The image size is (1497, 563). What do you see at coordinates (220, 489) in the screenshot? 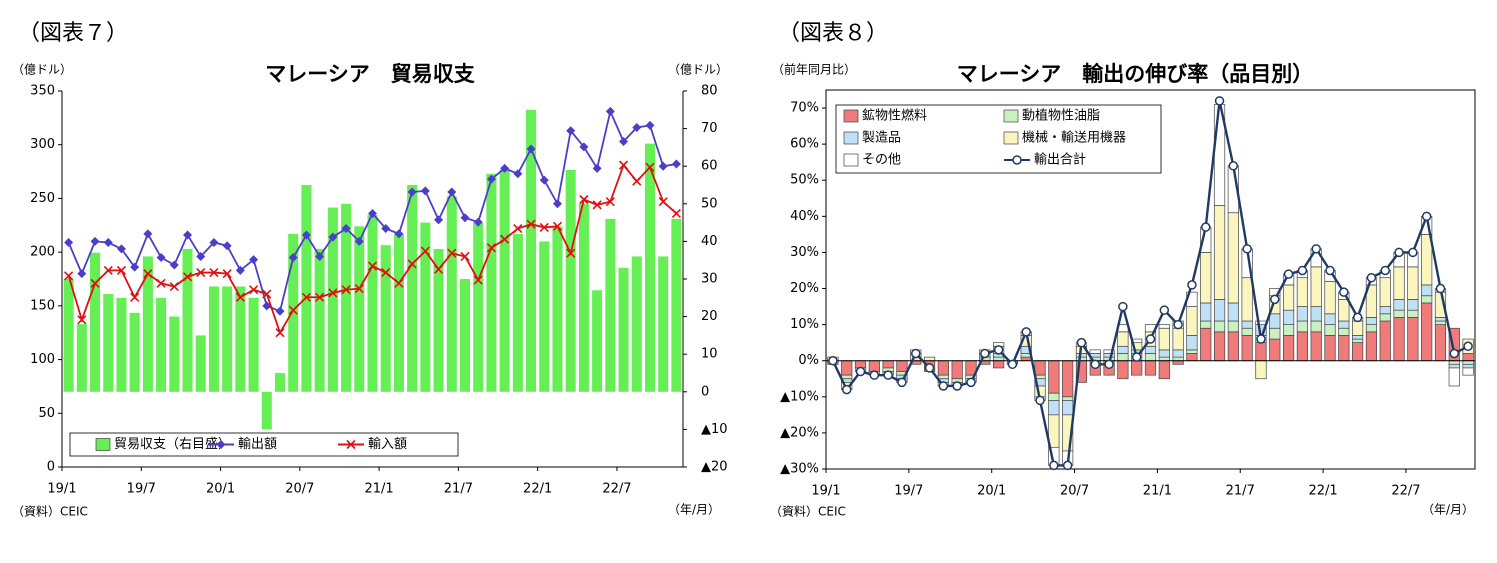
I see `x-tick-label: 20/1` at bounding box center [220, 489].